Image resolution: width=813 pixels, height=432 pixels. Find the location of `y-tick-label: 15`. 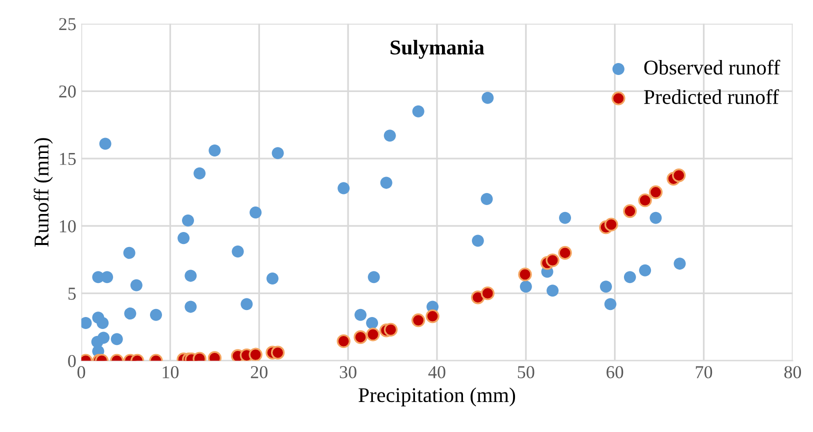

y-tick-label: 15 is located at coordinates (68, 158).